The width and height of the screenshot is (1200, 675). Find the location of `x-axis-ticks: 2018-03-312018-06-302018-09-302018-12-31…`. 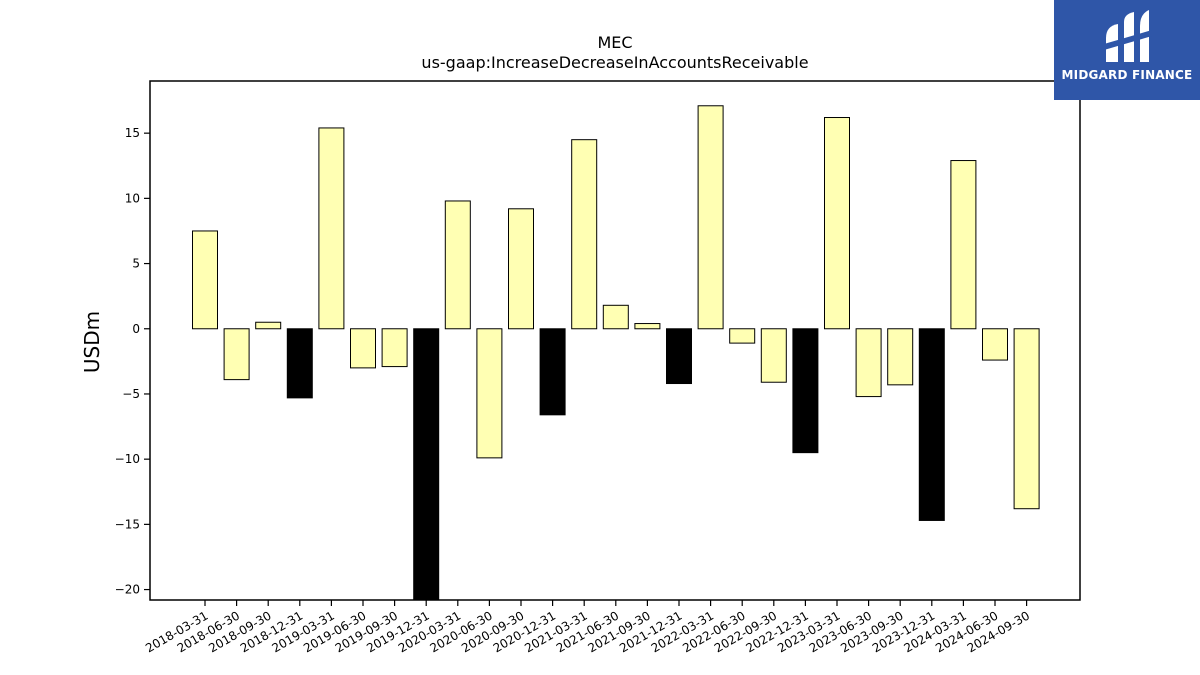

x-axis-ticks: 2018-03-312018-06-302018-09-302018-12-31… is located at coordinates (587, 627).